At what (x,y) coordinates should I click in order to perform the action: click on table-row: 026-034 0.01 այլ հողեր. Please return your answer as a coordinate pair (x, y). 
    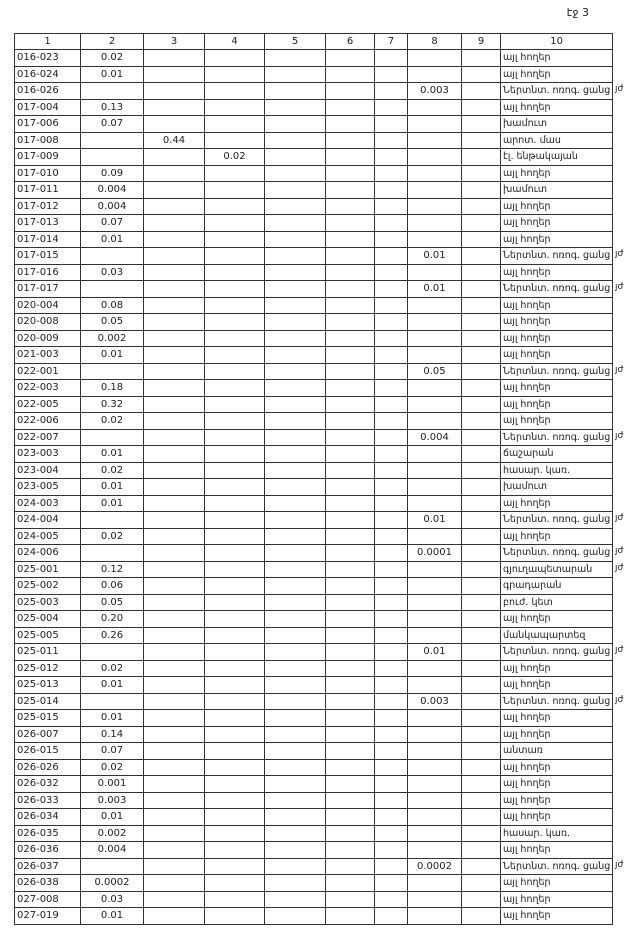
    Looking at the image, I should click on (314, 817).